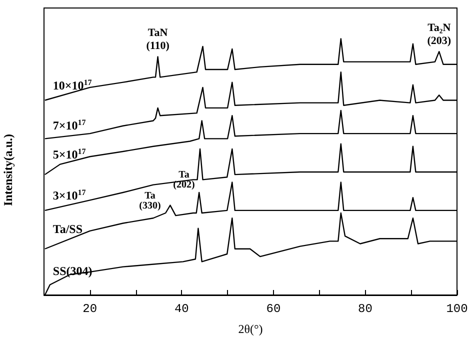 This screenshot has width=474, height=340. I want to click on x-tick-label: 100, so click(457, 309).